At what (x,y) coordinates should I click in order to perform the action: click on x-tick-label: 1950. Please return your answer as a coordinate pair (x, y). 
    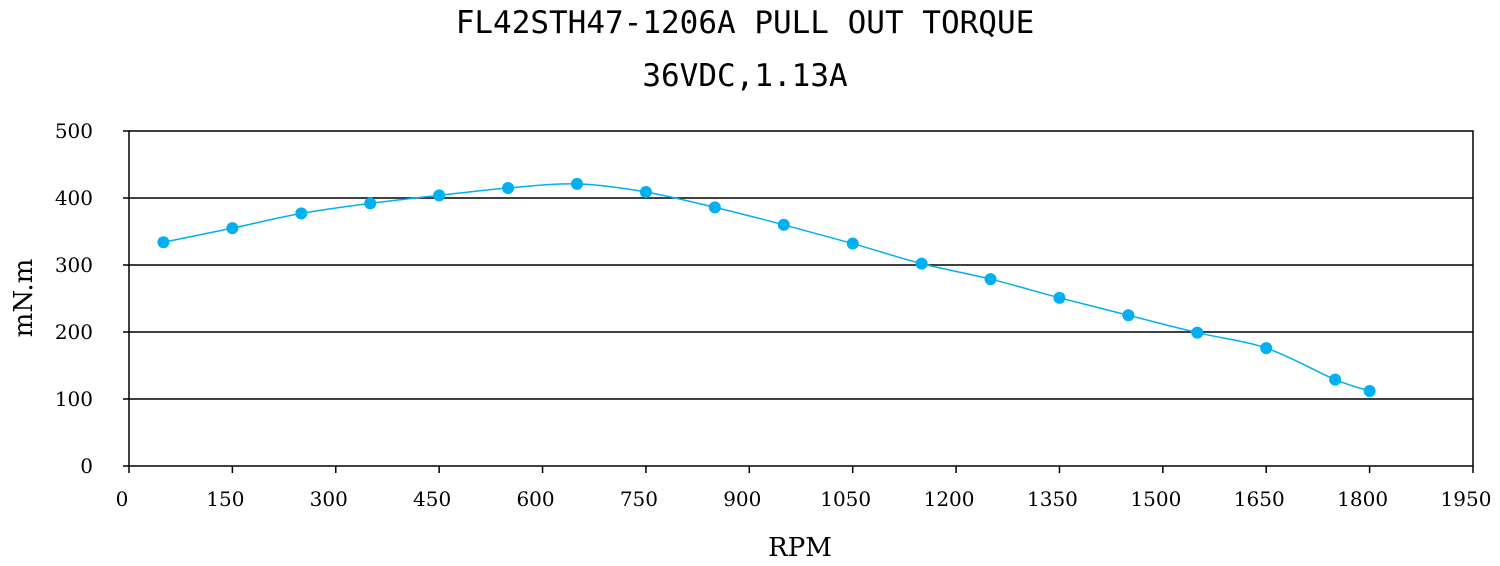
    Looking at the image, I should click on (1466, 499).